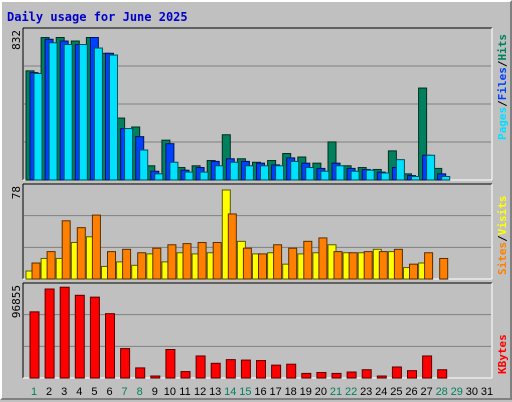 The width and height of the screenshot is (512, 402). I want to click on day-label-17: 17, so click(275, 392).